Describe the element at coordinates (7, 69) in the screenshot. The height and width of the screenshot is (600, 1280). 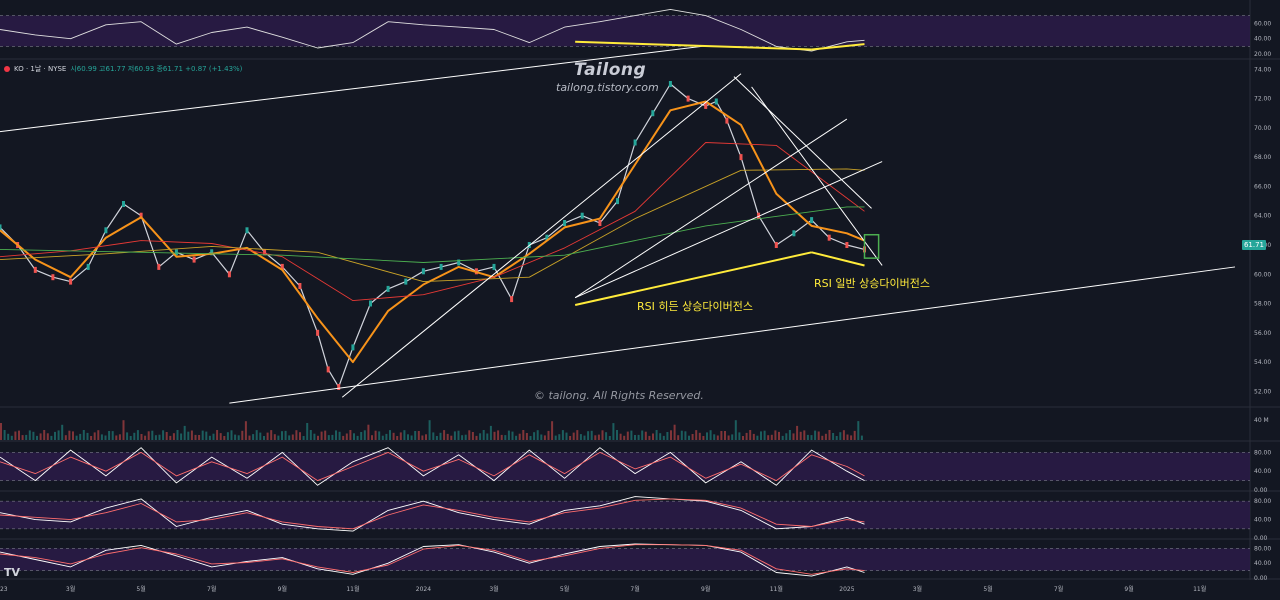
I see `symbol-status-dot` at that location.